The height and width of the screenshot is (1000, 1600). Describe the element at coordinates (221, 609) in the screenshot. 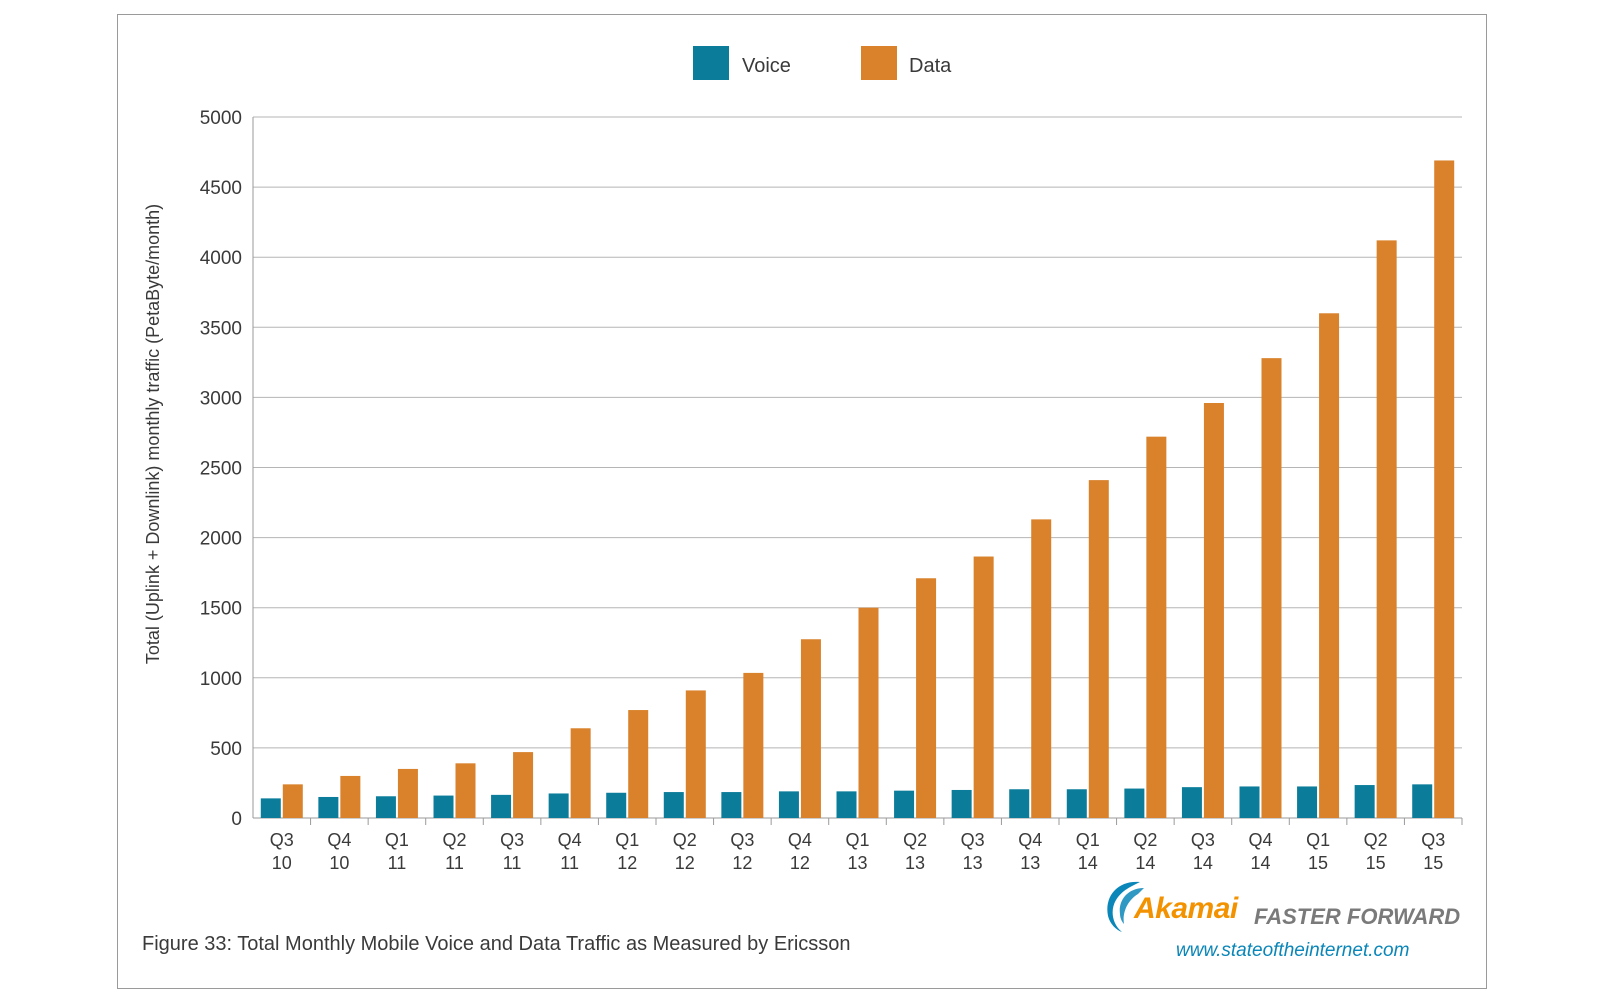

I see `y-tick-label: 1500` at that location.